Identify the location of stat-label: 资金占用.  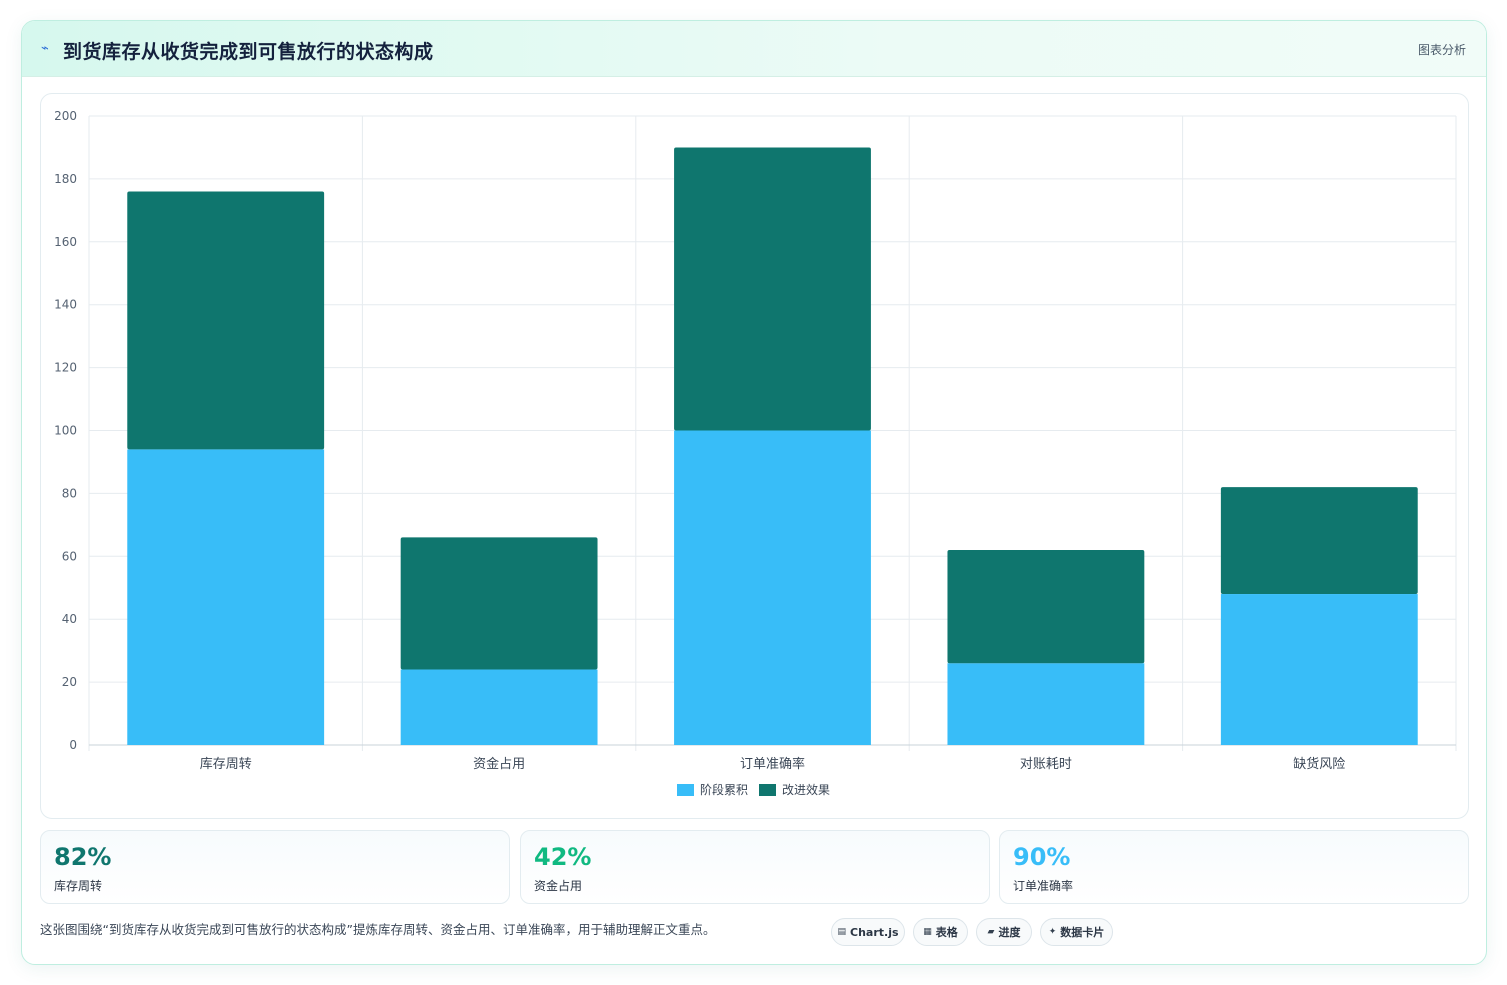
(558, 886).